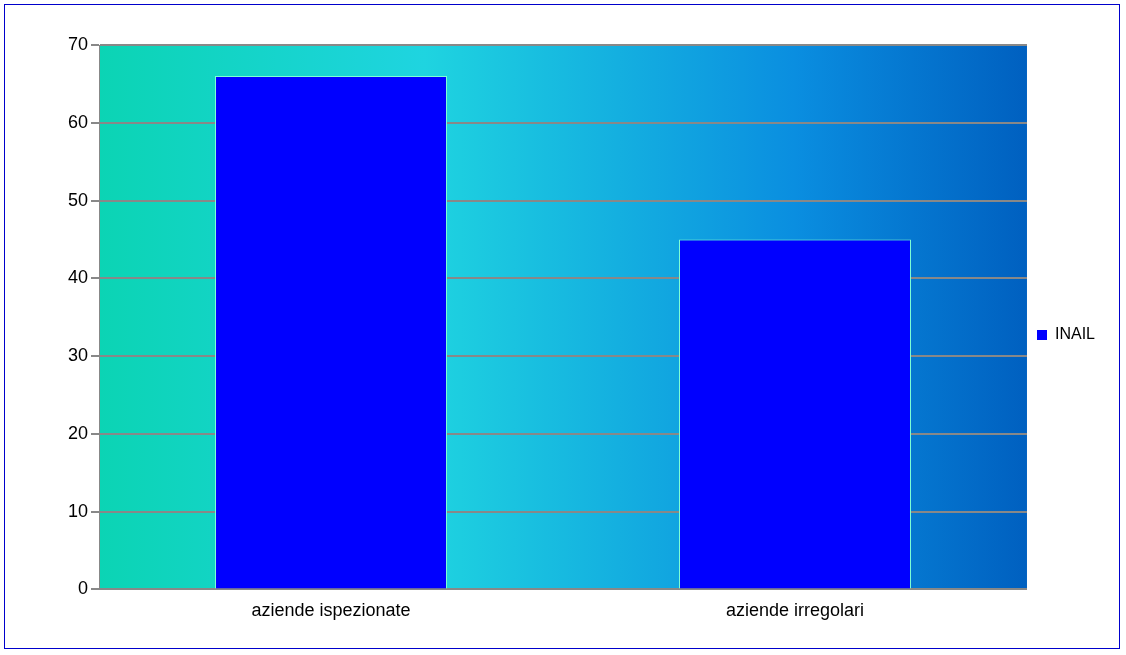  What do you see at coordinates (78, 277) in the screenshot?
I see `y-tick-label: 40` at bounding box center [78, 277].